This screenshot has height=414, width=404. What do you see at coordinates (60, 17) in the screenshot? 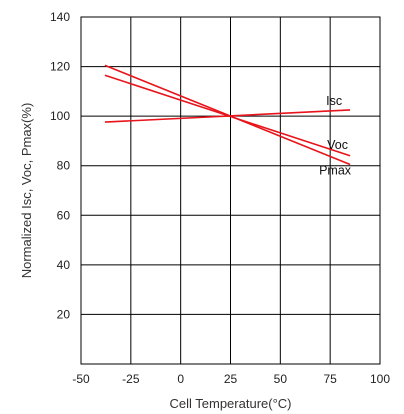
I see `y-tick-label: 140` at bounding box center [60, 17].